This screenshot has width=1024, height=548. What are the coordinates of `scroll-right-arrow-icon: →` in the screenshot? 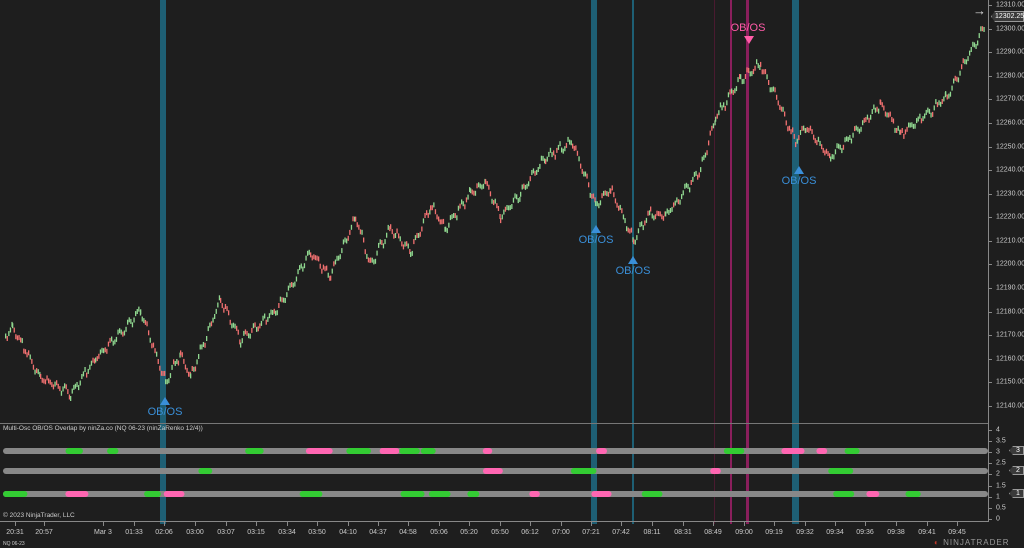 It's located at (979, 10).